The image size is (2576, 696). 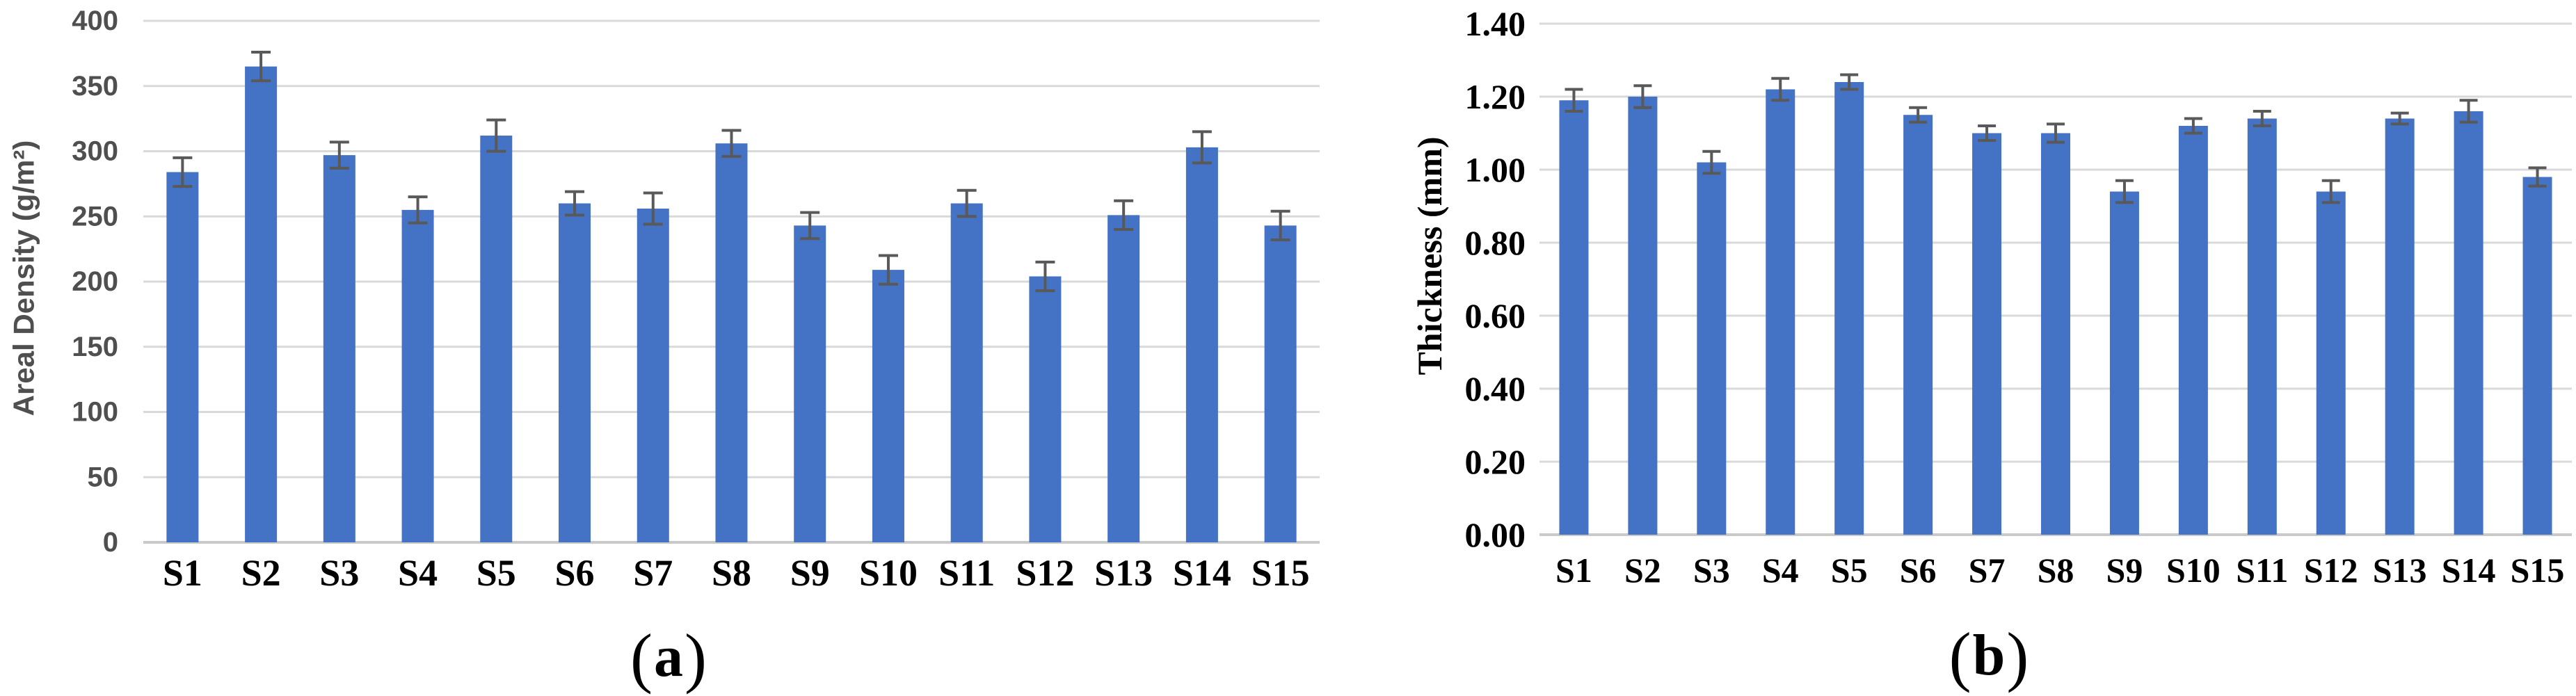 What do you see at coordinates (810, 226) in the screenshot?
I see `error-bar-S9` at bounding box center [810, 226].